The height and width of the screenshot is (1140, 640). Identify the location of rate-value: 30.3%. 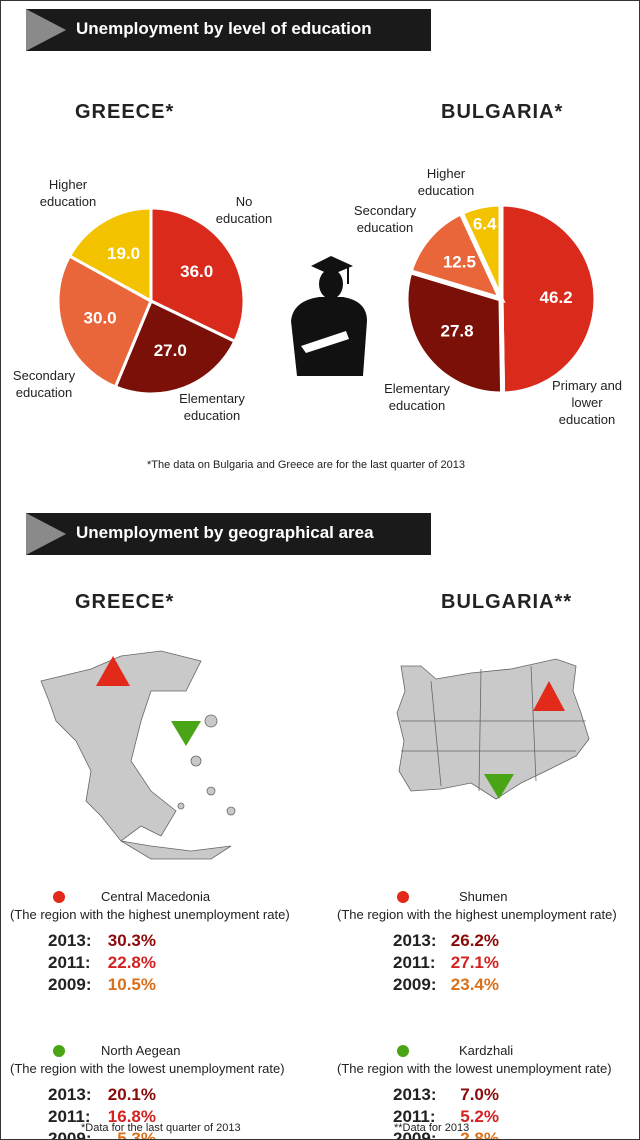
(131, 940).